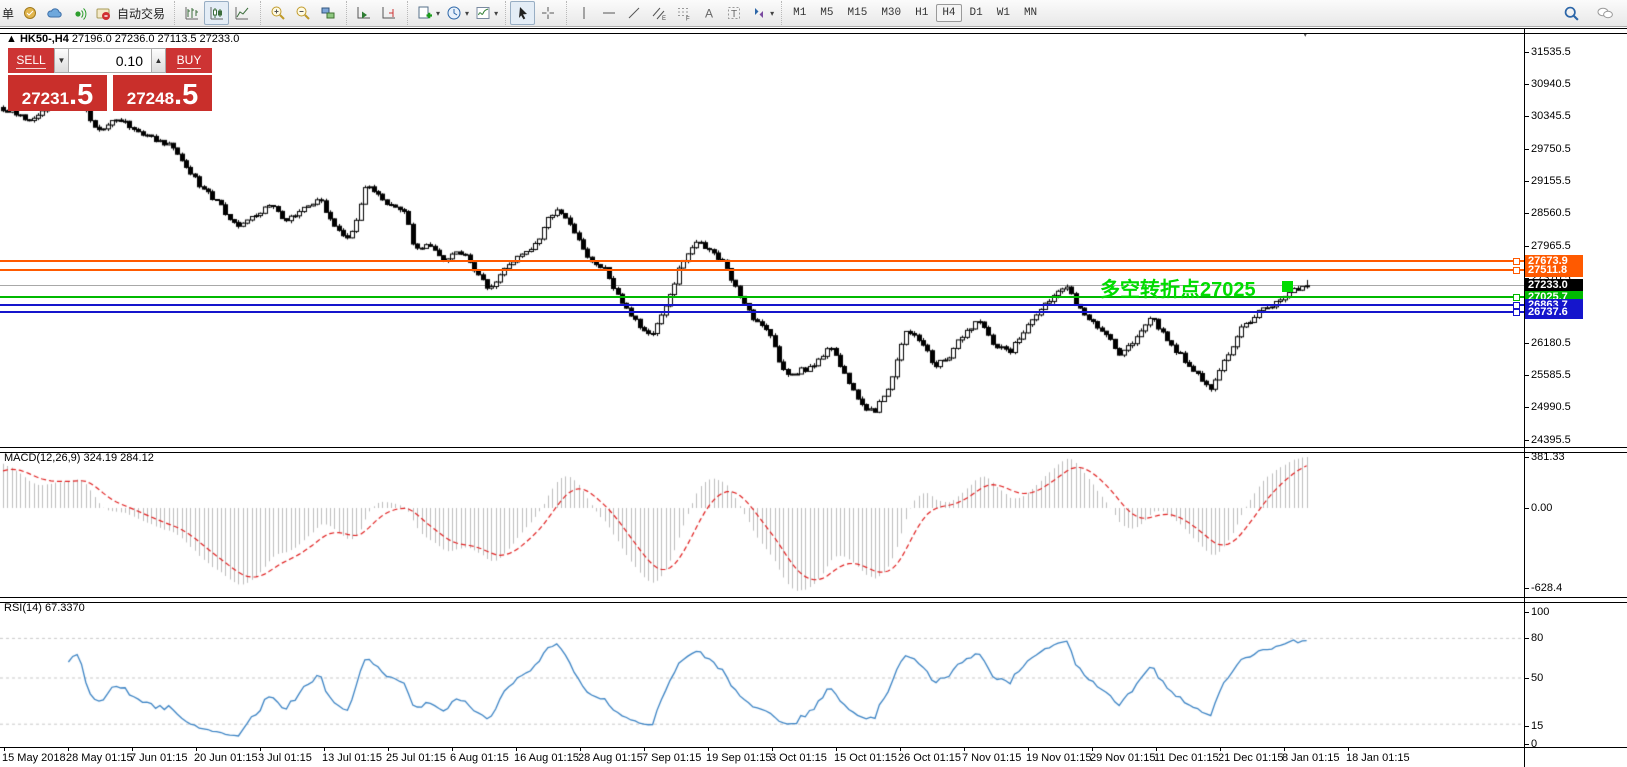 Image resolution: width=1627 pixels, height=767 pixels. Describe the element at coordinates (547, 13) in the screenshot. I see `crosshair-icon` at that location.